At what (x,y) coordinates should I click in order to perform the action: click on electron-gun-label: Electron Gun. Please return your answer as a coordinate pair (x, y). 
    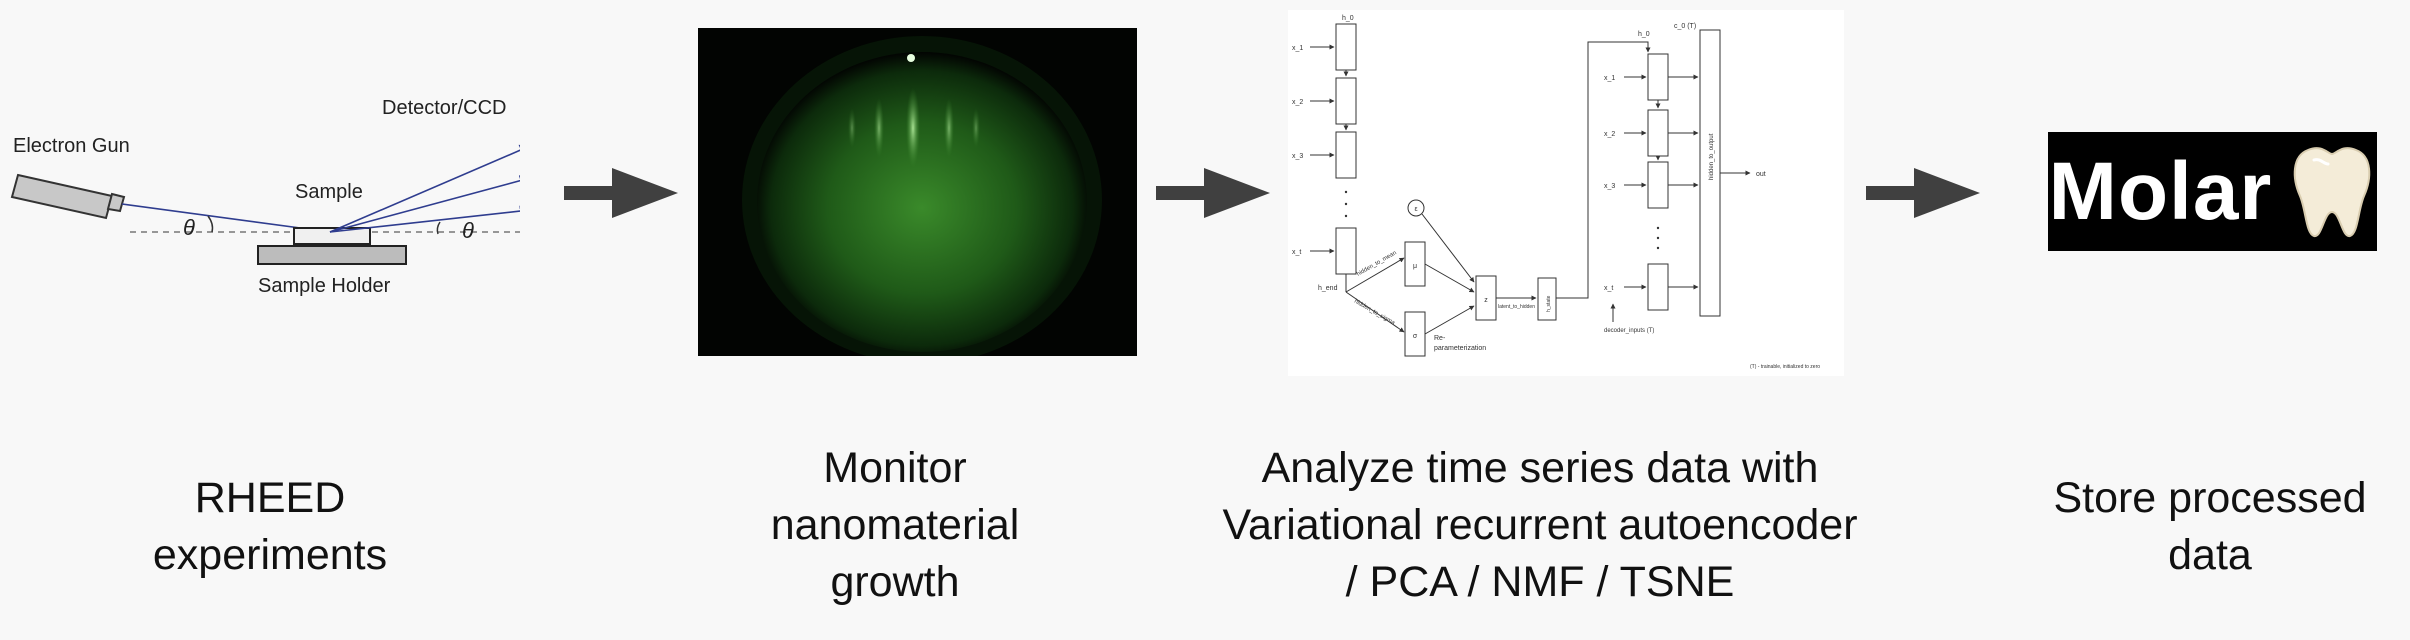
    Looking at the image, I should click on (71, 146).